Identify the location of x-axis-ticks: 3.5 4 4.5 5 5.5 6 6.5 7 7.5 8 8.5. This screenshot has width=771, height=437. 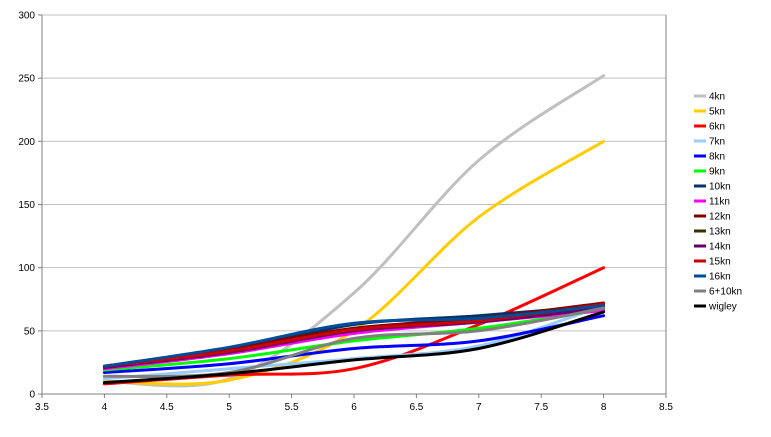
(354, 403).